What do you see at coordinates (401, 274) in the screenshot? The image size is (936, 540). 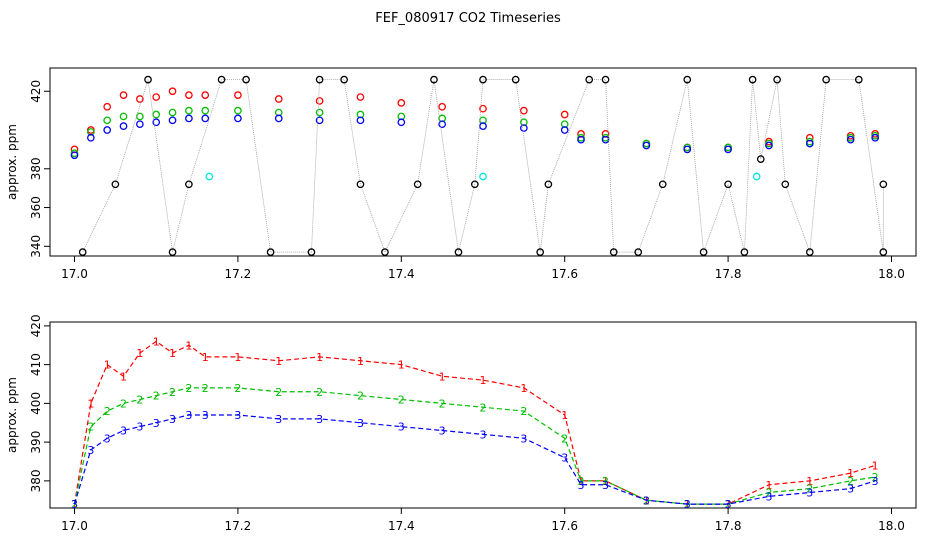 I see `top-x-tick-label: 17.4` at bounding box center [401, 274].